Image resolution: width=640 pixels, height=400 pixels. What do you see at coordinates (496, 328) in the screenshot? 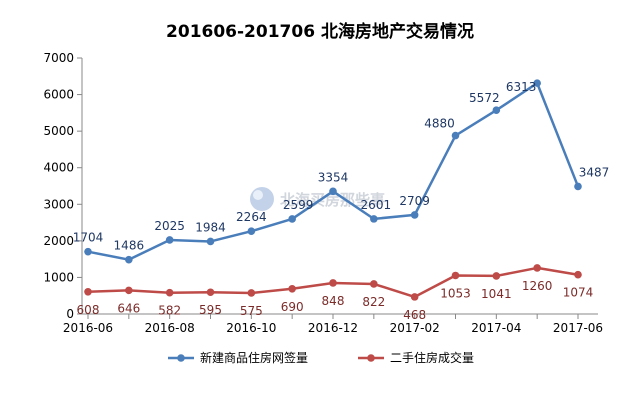
I see `x-tick-label: 2017-04` at bounding box center [496, 328].